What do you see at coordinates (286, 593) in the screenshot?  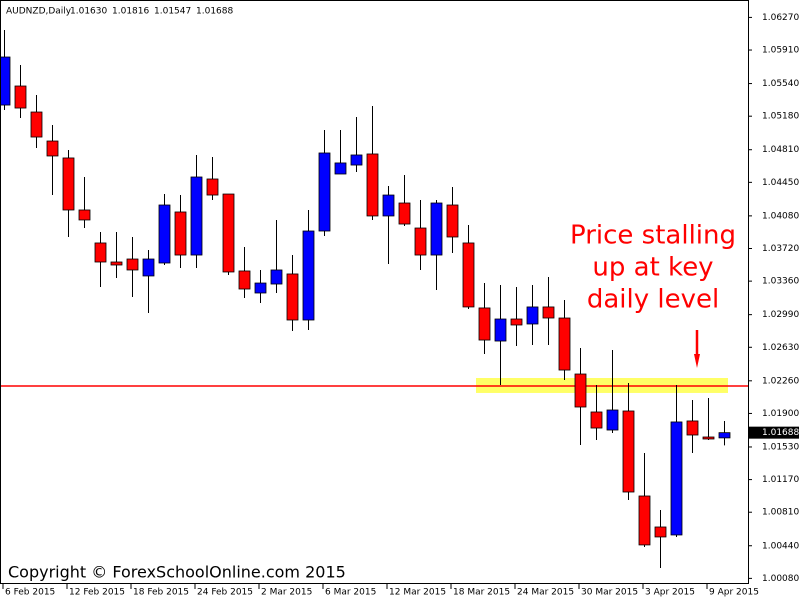 I see `x-tick-label: 2 Mar 2015` at bounding box center [286, 593].